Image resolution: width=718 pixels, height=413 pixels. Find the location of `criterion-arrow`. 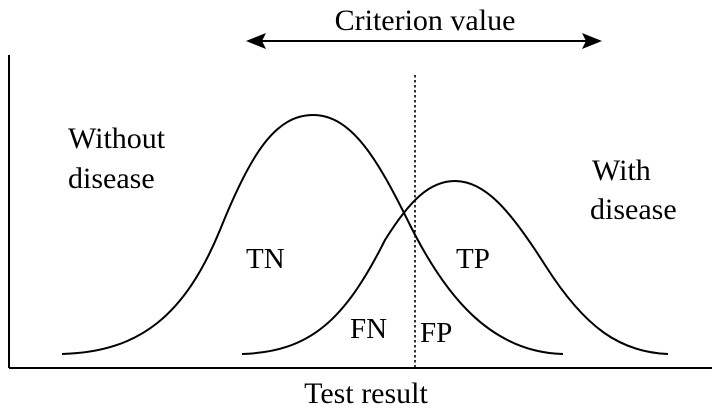

criterion-arrow is located at coordinates (424, 41).